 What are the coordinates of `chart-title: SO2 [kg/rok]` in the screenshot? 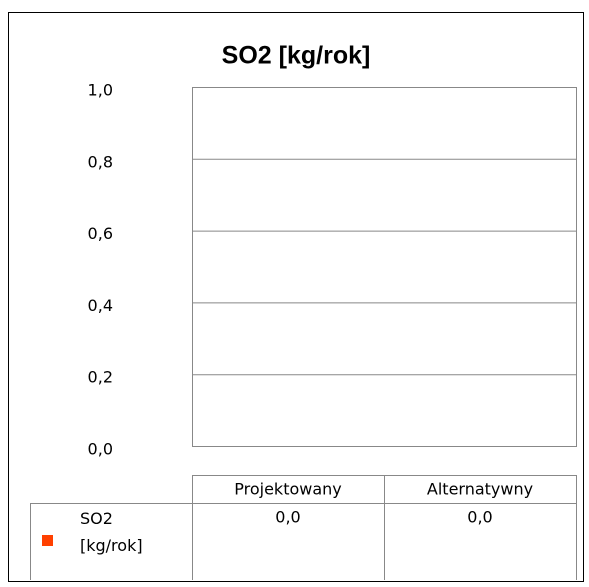 It's located at (296, 56).